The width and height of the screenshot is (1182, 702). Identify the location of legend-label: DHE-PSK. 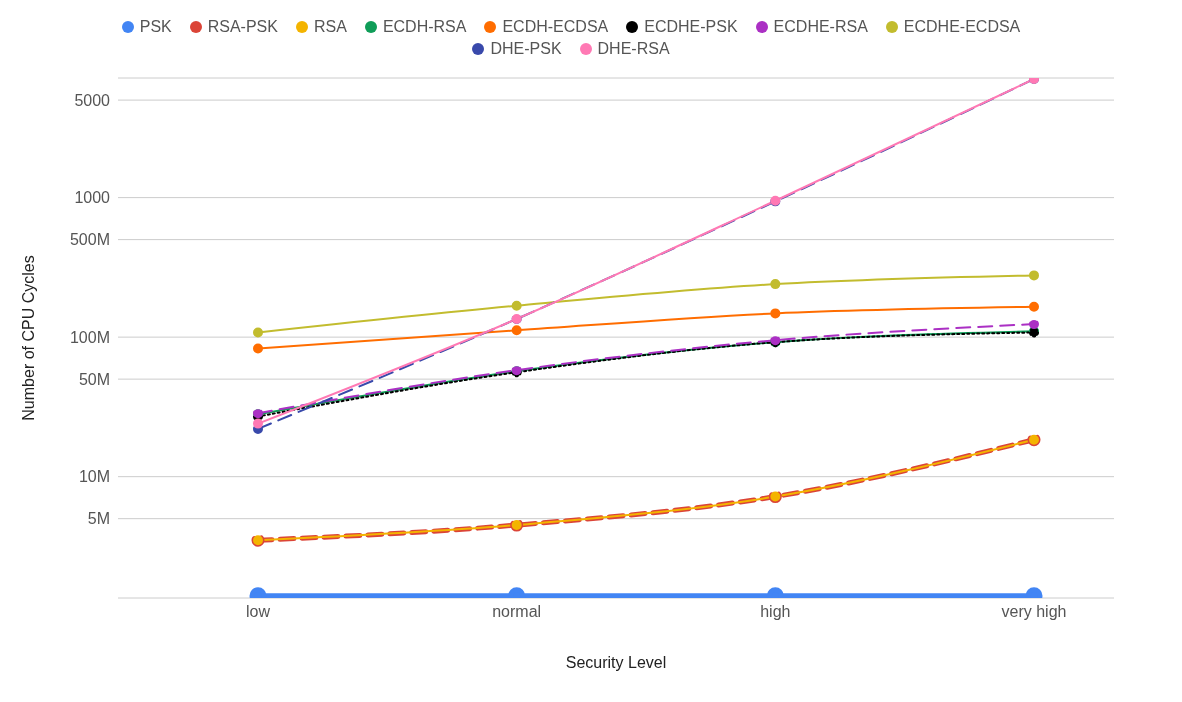
(526, 49).